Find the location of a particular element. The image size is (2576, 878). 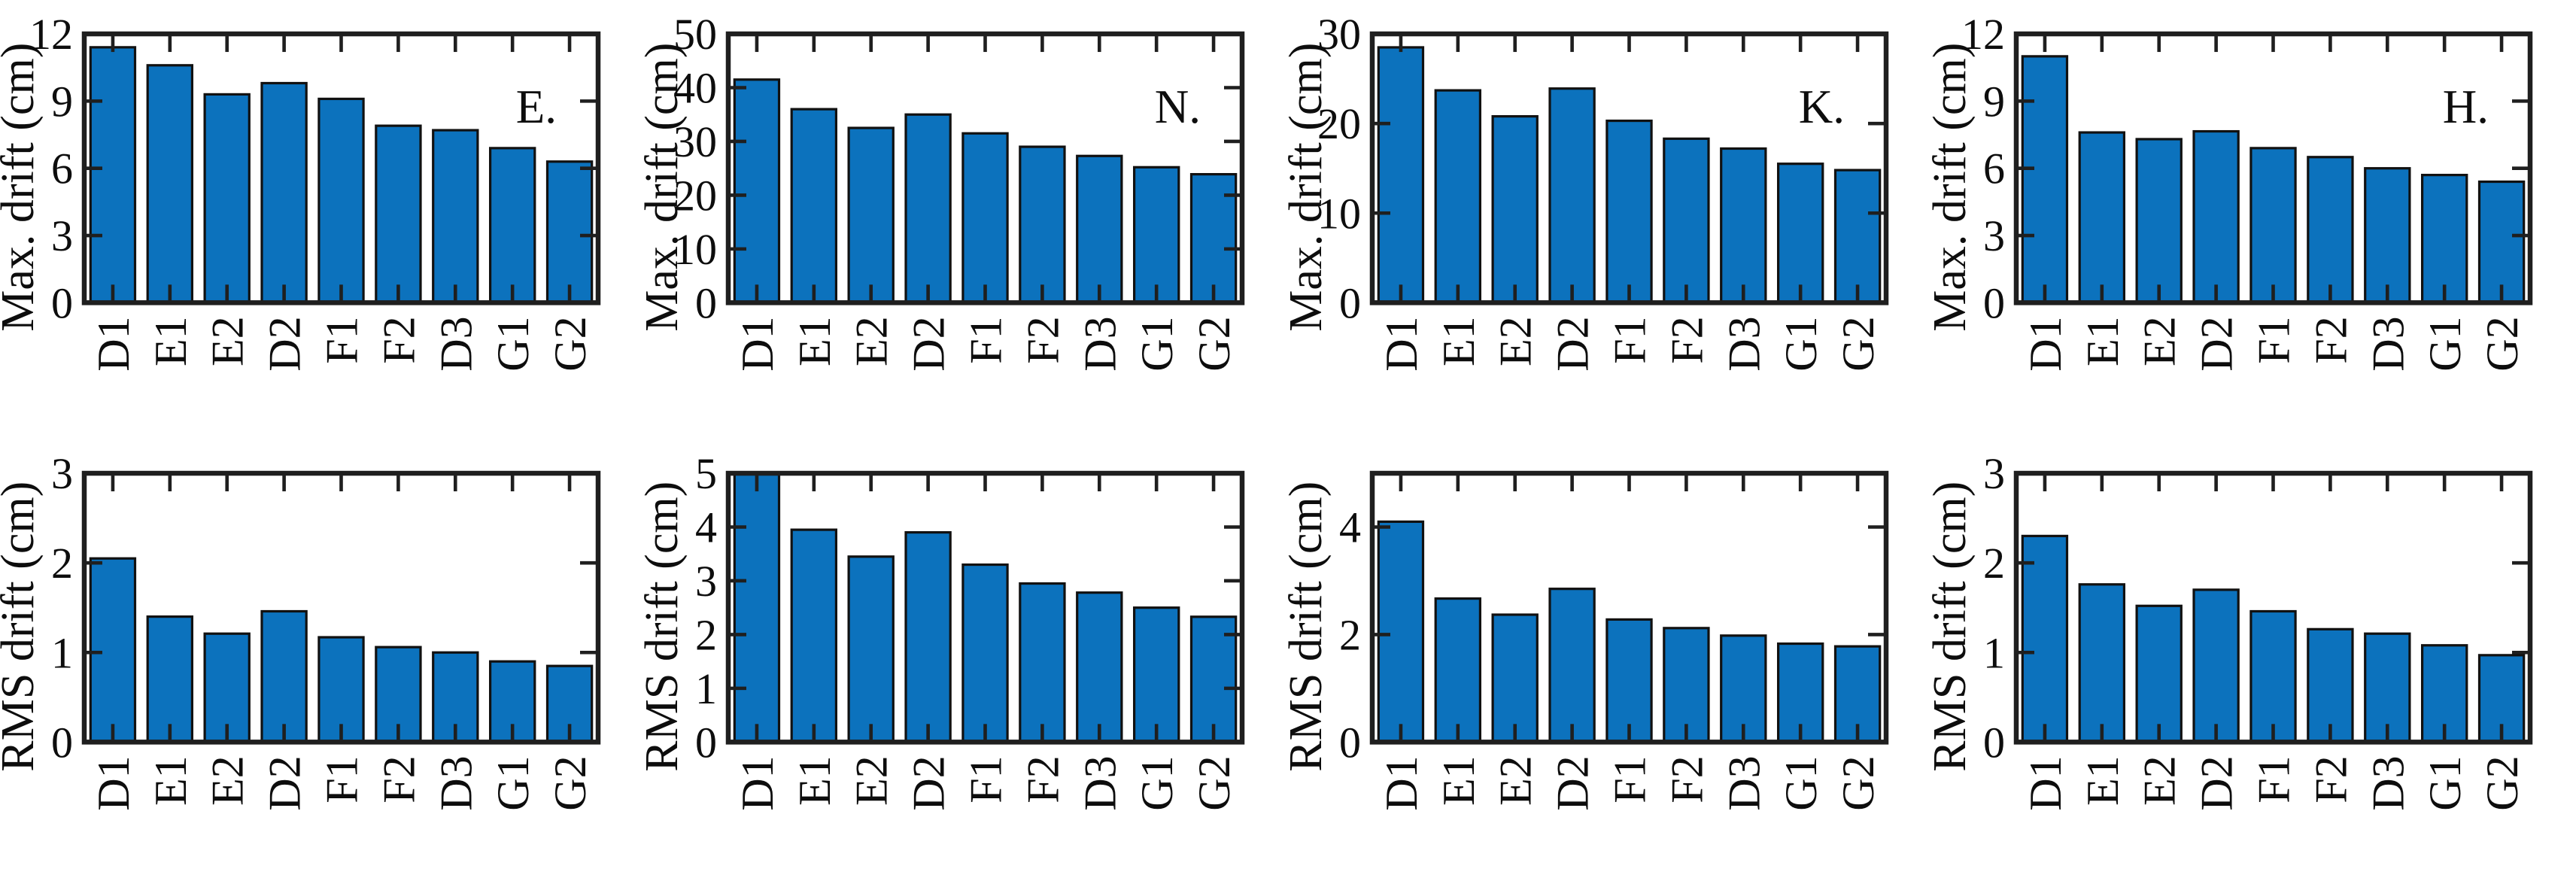

y-axis-label: RMS drift (cm) is located at coordinates (666, 626).